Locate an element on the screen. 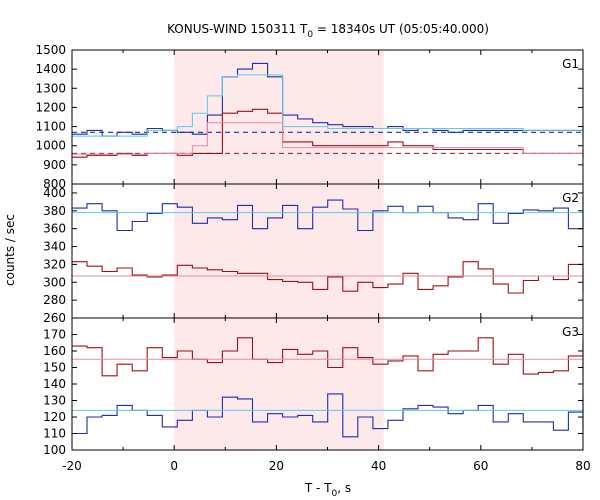  y-tick-label: 320 is located at coordinates (54, 264).